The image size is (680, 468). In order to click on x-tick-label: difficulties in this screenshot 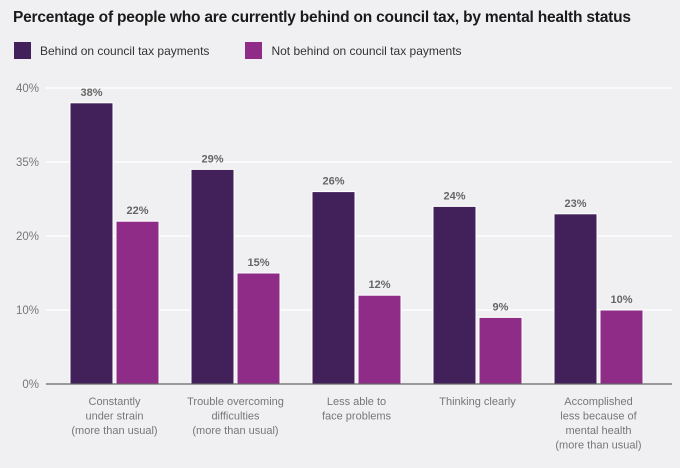, I will do `click(235, 417)`.